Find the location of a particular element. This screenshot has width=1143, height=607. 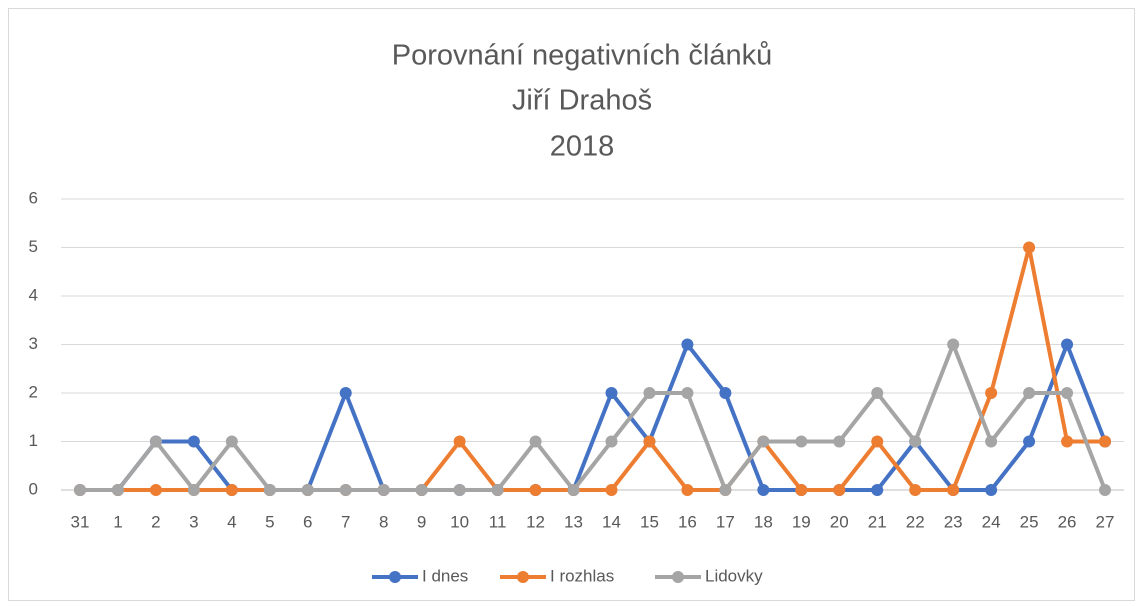

x-tick-label: 4 is located at coordinates (231, 521).